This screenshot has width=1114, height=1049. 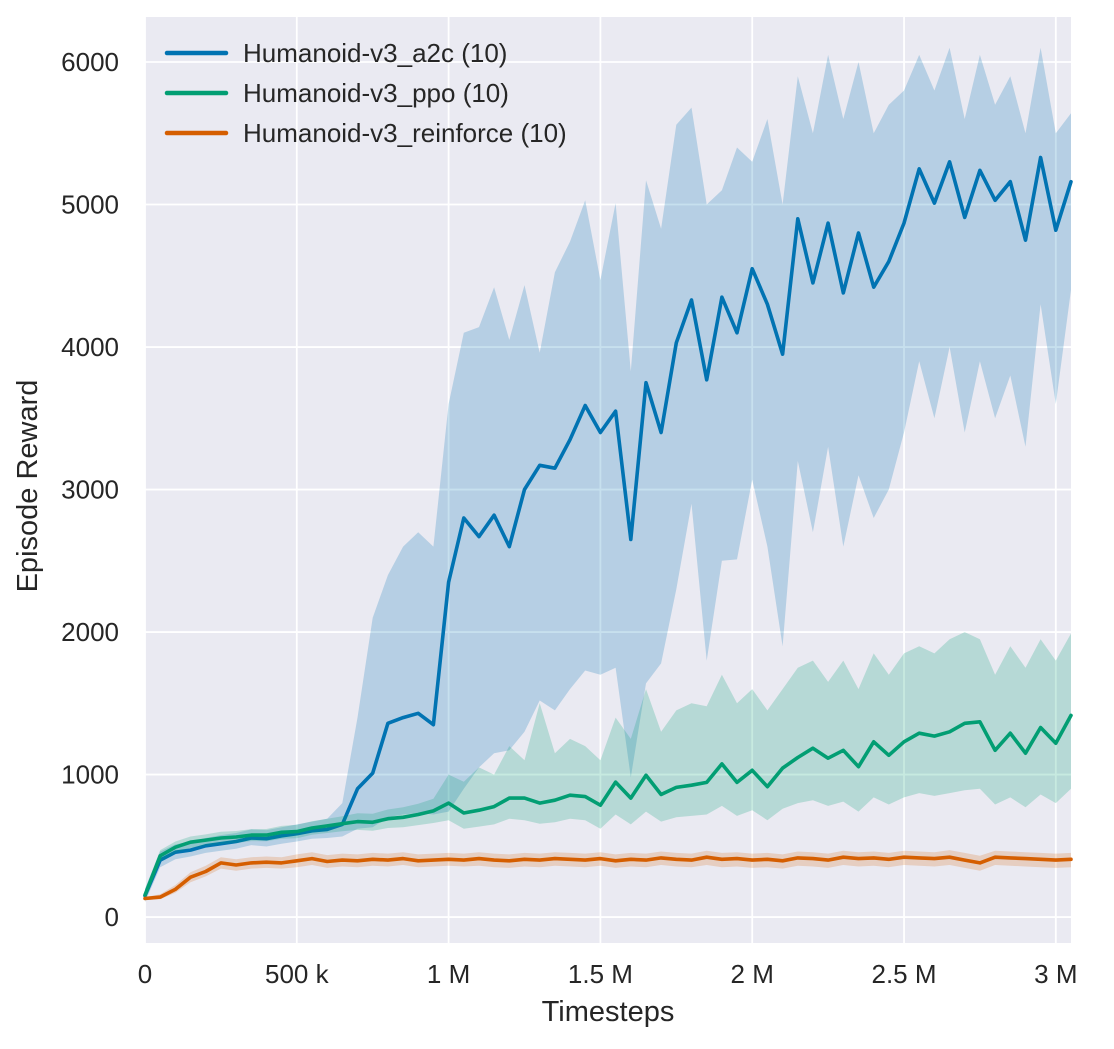 What do you see at coordinates (375, 53) in the screenshot?
I see `legend-item-label: Humanoid-v3_a2c (10)` at bounding box center [375, 53].